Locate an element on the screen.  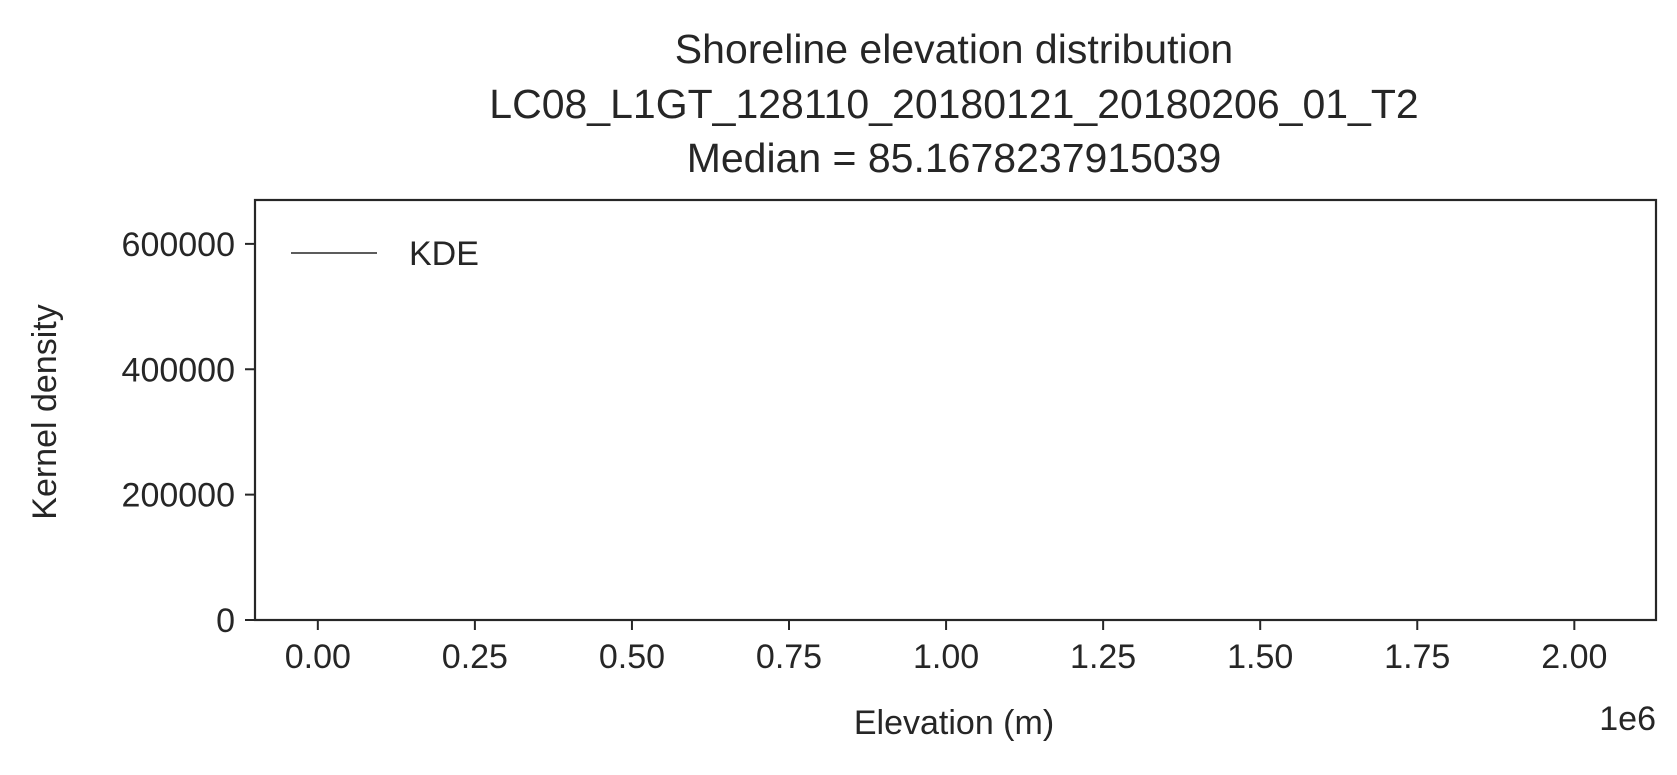
chart-title-line-3: Median = 85.1678237915039 is located at coordinates (954, 158).